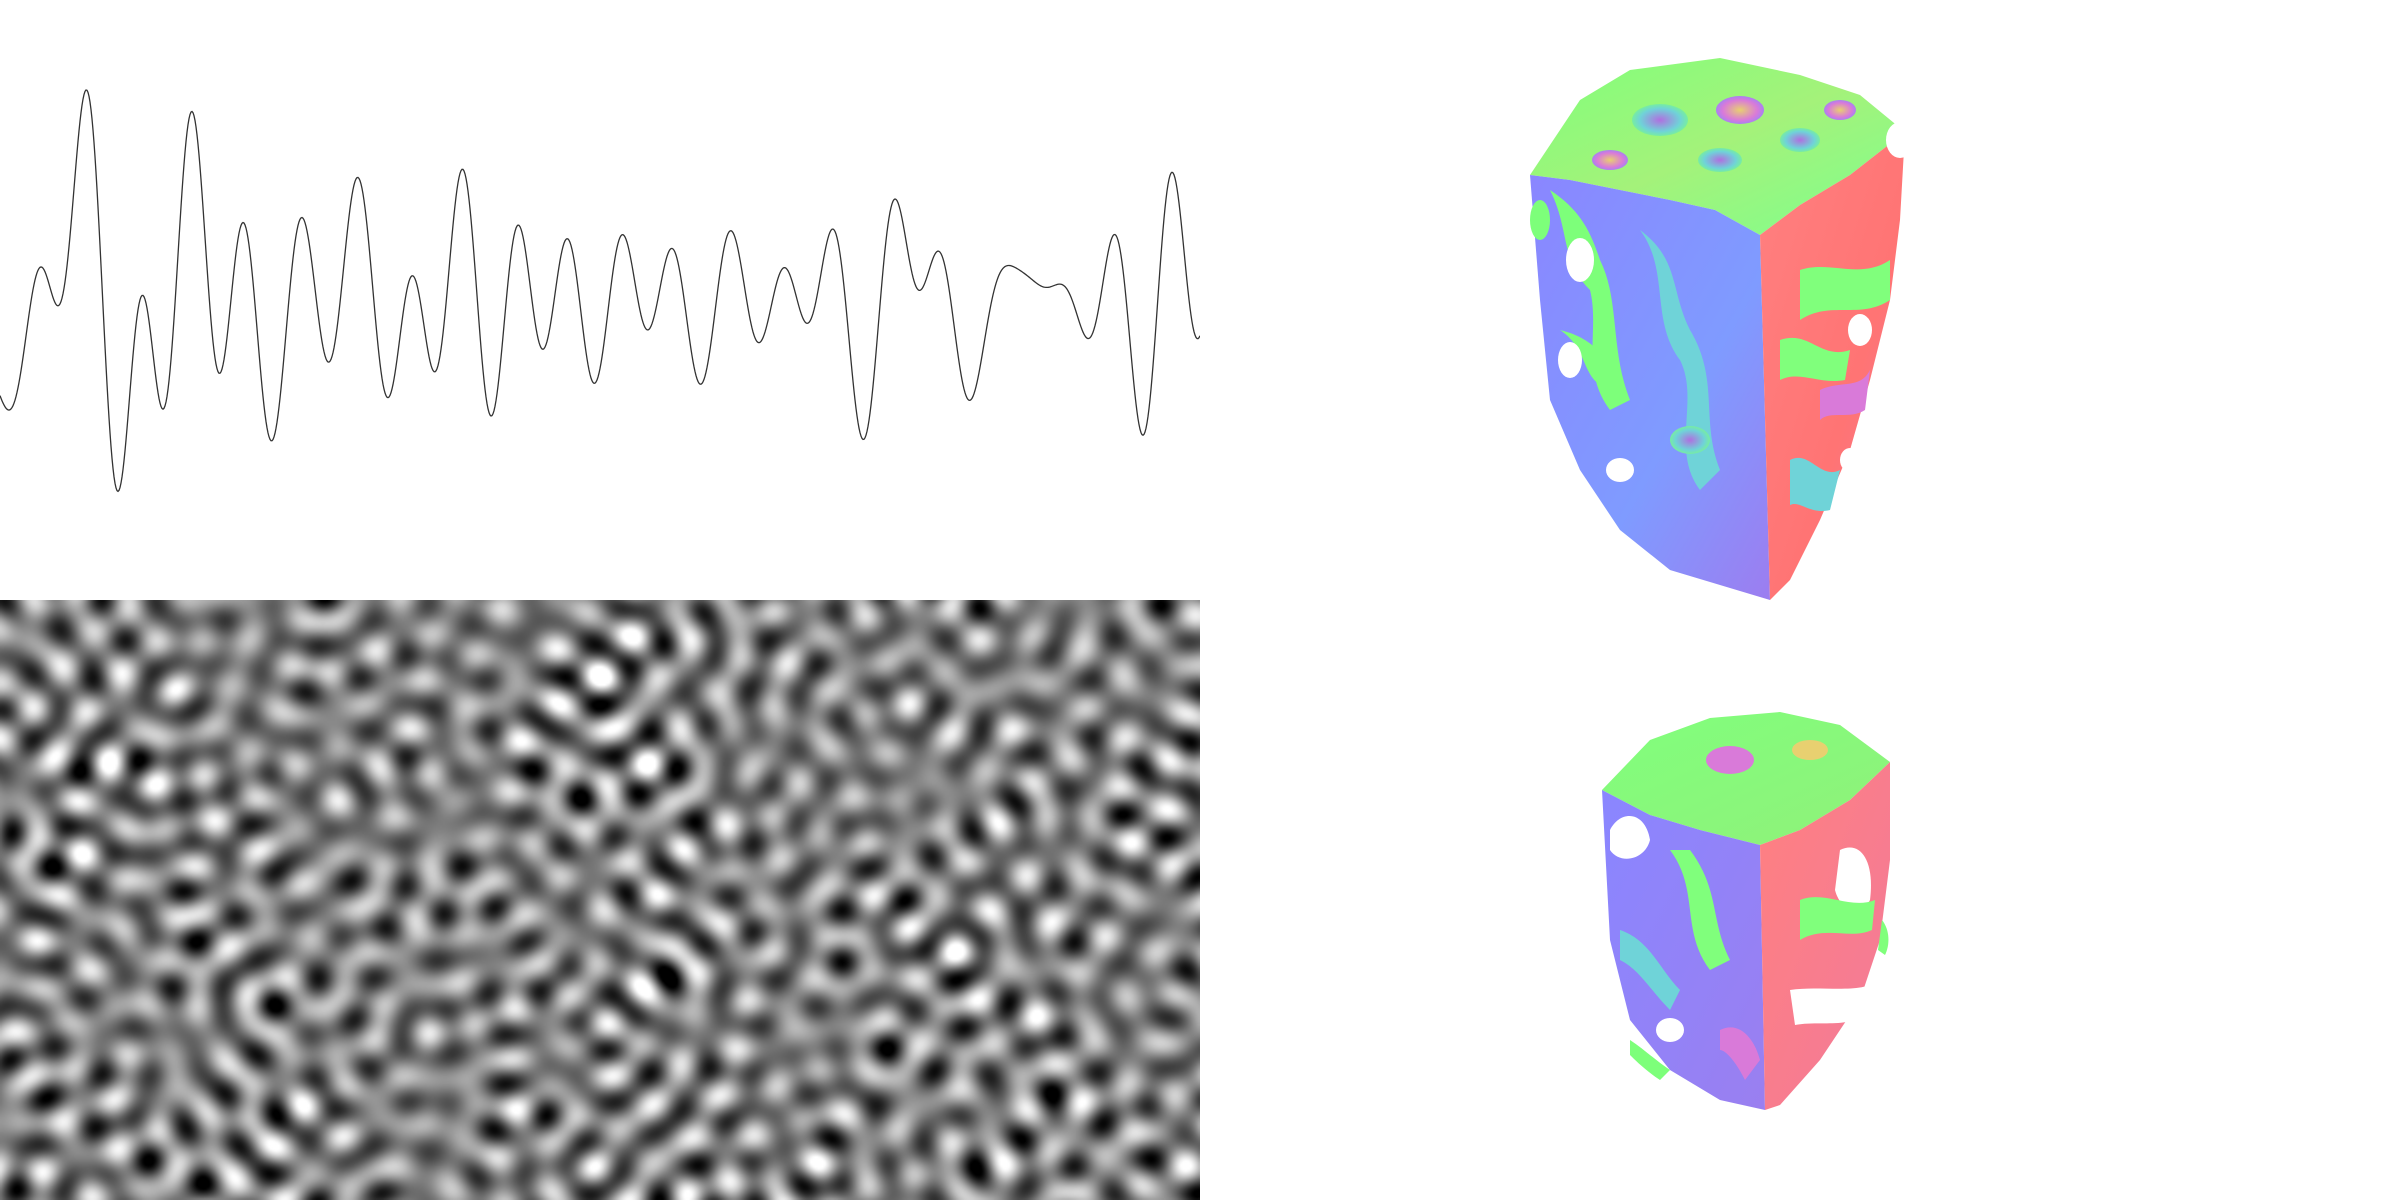  I want to click on cube-small-cavities, so click(1749, 910).